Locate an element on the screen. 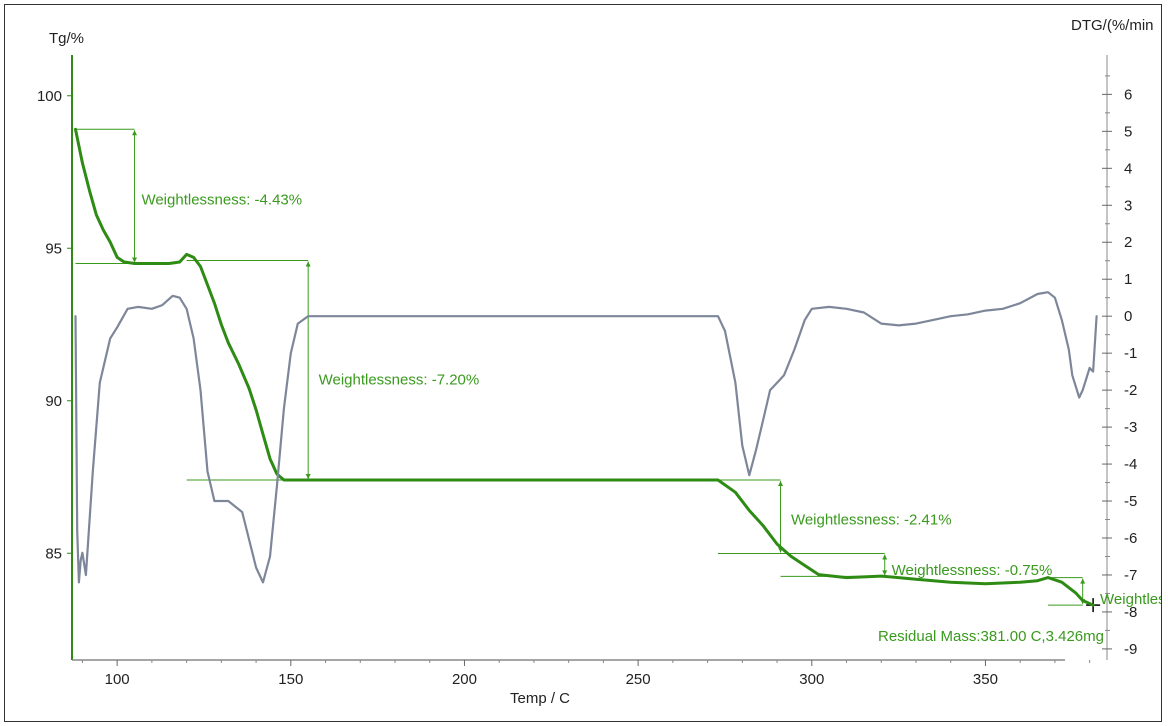  x-tick-label: 150 is located at coordinates (290, 679).